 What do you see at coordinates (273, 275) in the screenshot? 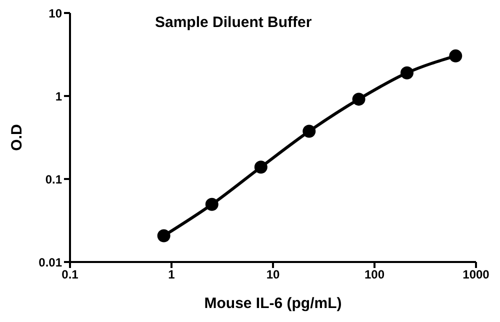
I see `x-tick-label: 10` at bounding box center [273, 275].